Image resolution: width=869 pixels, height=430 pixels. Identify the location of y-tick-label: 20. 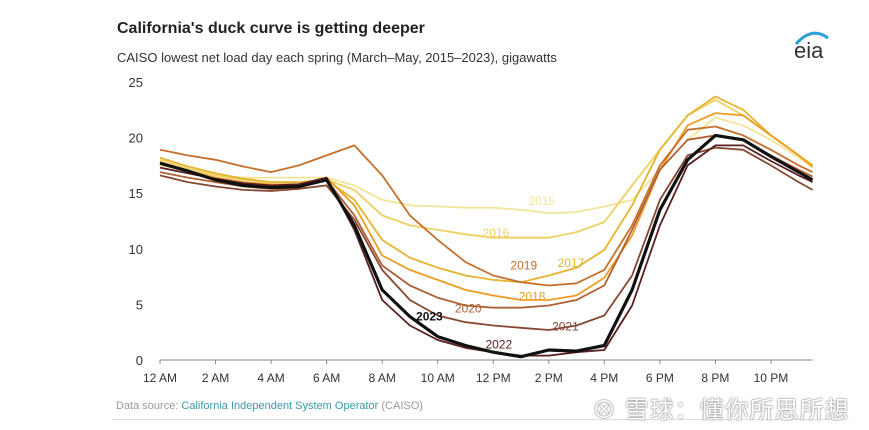
(136, 138).